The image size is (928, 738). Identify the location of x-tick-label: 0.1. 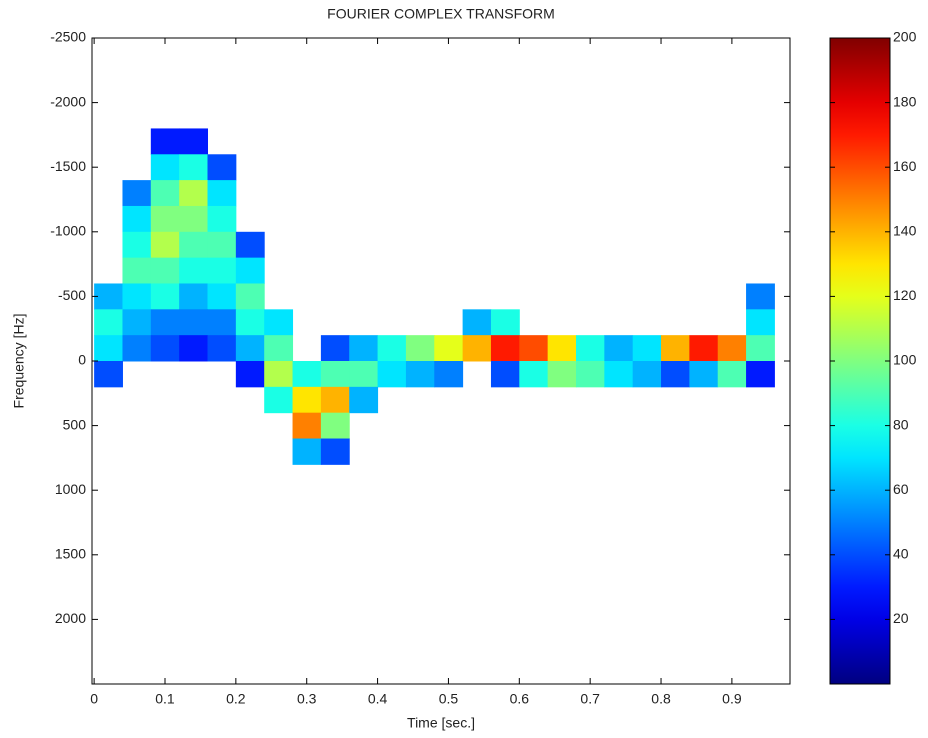
(165, 699).